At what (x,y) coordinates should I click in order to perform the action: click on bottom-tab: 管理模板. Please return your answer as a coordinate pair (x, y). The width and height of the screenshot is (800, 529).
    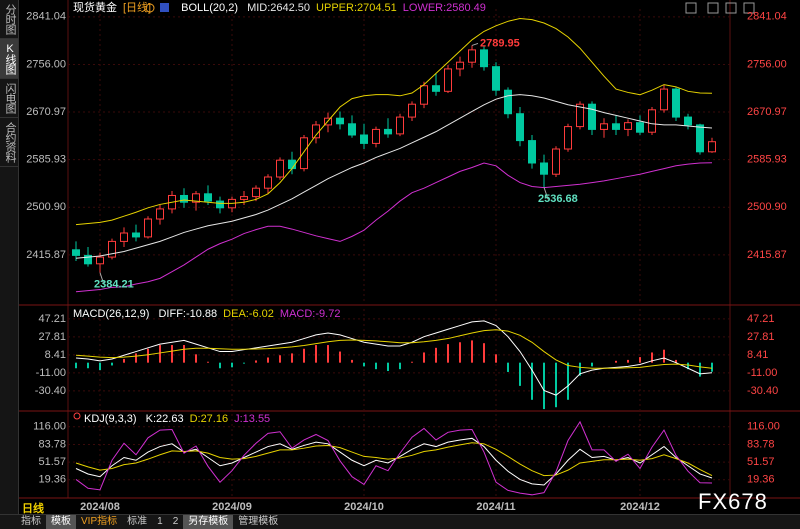
    Looking at the image, I should click on (258, 521).